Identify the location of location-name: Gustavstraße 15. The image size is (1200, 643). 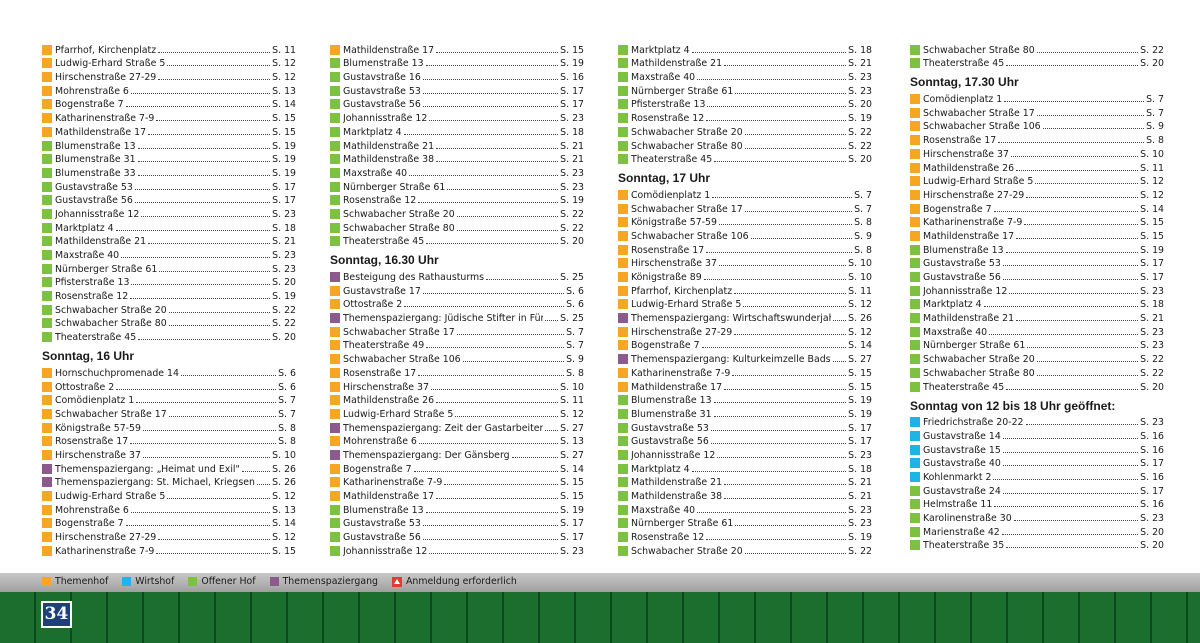
(962, 450).